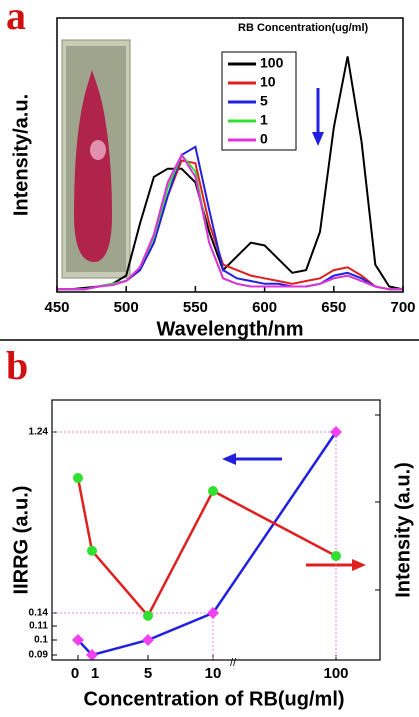 The width and height of the screenshot is (419, 717). I want to click on y-tick-label: 0.09, so click(39, 655).